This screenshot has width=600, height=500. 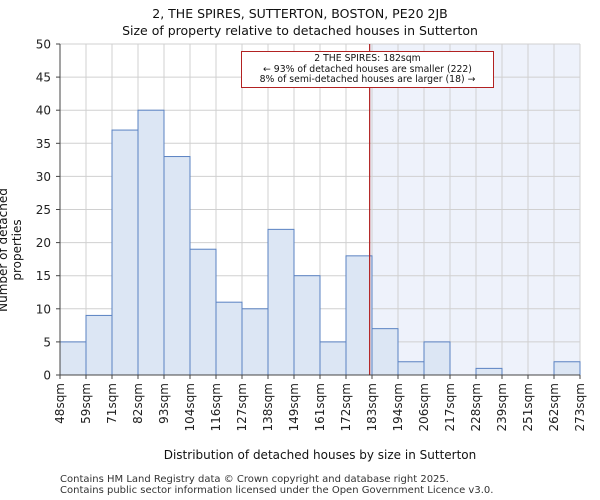 What do you see at coordinates (216, 407) in the screenshot?
I see `x-tick-label: 116sqm` at bounding box center [216, 407].